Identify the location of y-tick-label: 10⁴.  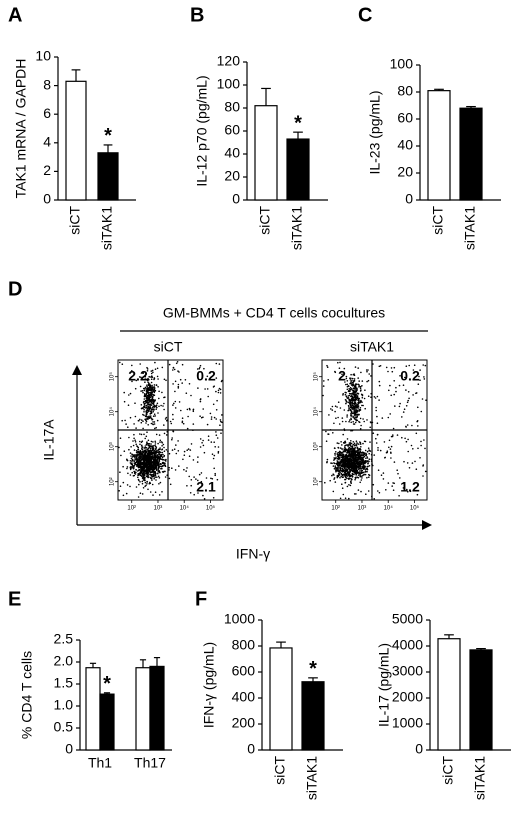
(316, 412).